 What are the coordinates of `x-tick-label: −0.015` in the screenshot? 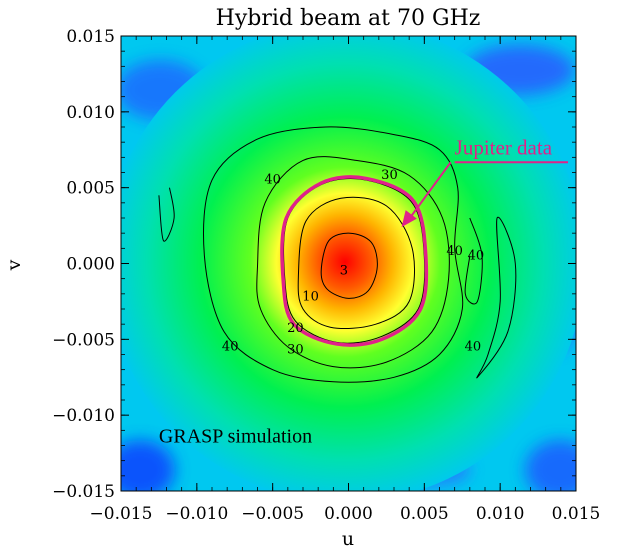 It's located at (121, 514).